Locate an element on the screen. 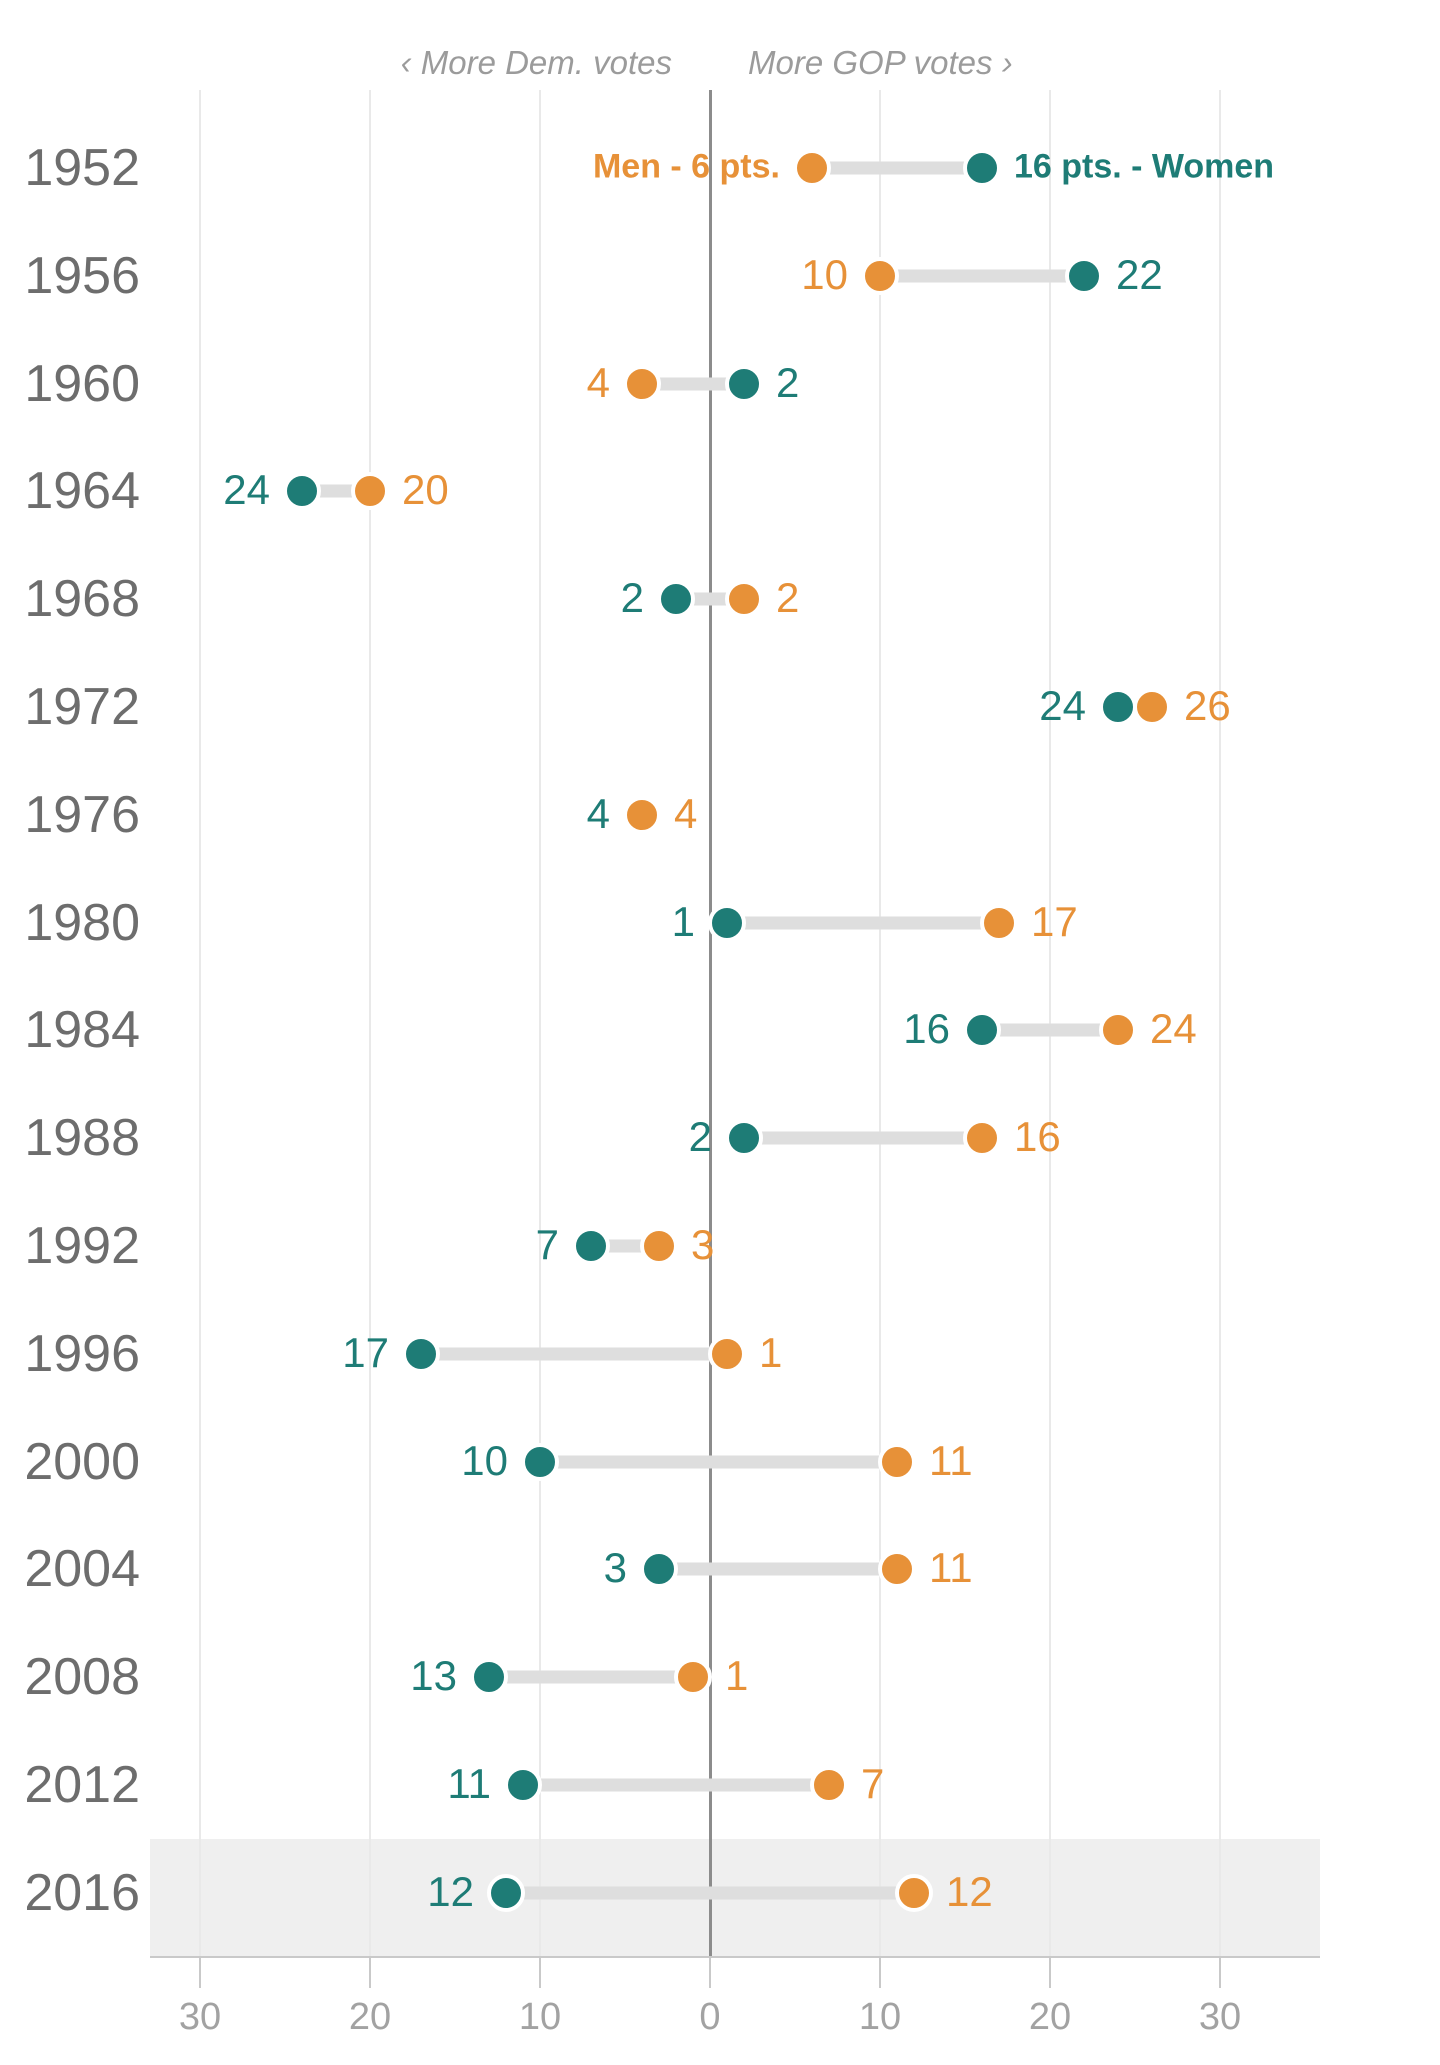 This screenshot has width=1440, height=2065. women-value-label: 13 is located at coordinates (433, 1676).